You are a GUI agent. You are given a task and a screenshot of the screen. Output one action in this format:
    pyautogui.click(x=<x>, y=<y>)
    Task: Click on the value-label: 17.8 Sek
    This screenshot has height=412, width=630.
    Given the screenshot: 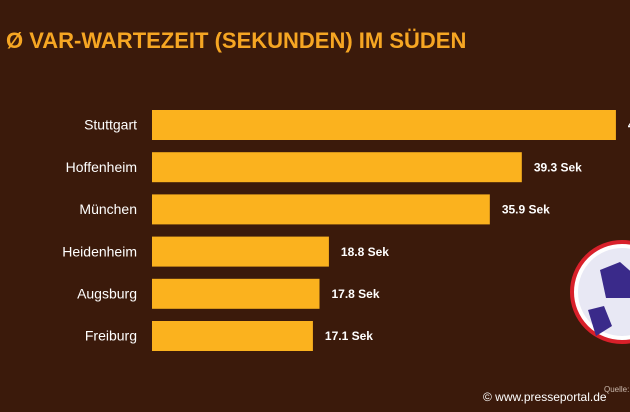 What is the action you would take?
    pyautogui.click(x=355, y=294)
    